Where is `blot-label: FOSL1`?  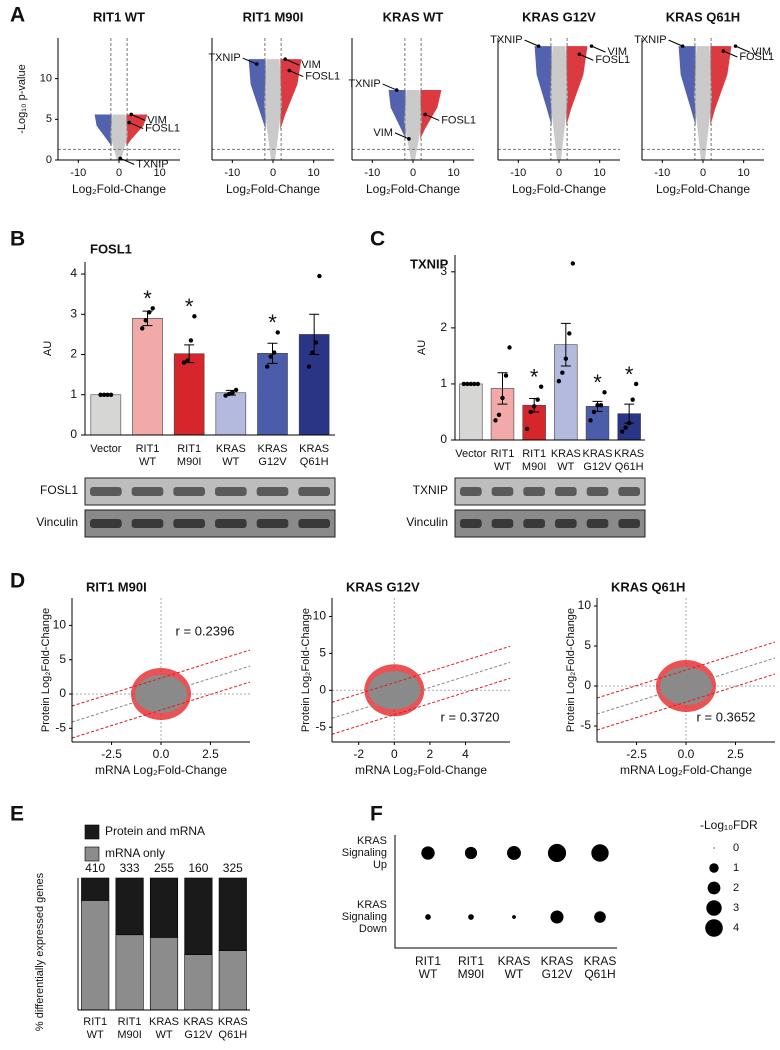
blot-label: FOSL1 is located at coordinates (59, 490).